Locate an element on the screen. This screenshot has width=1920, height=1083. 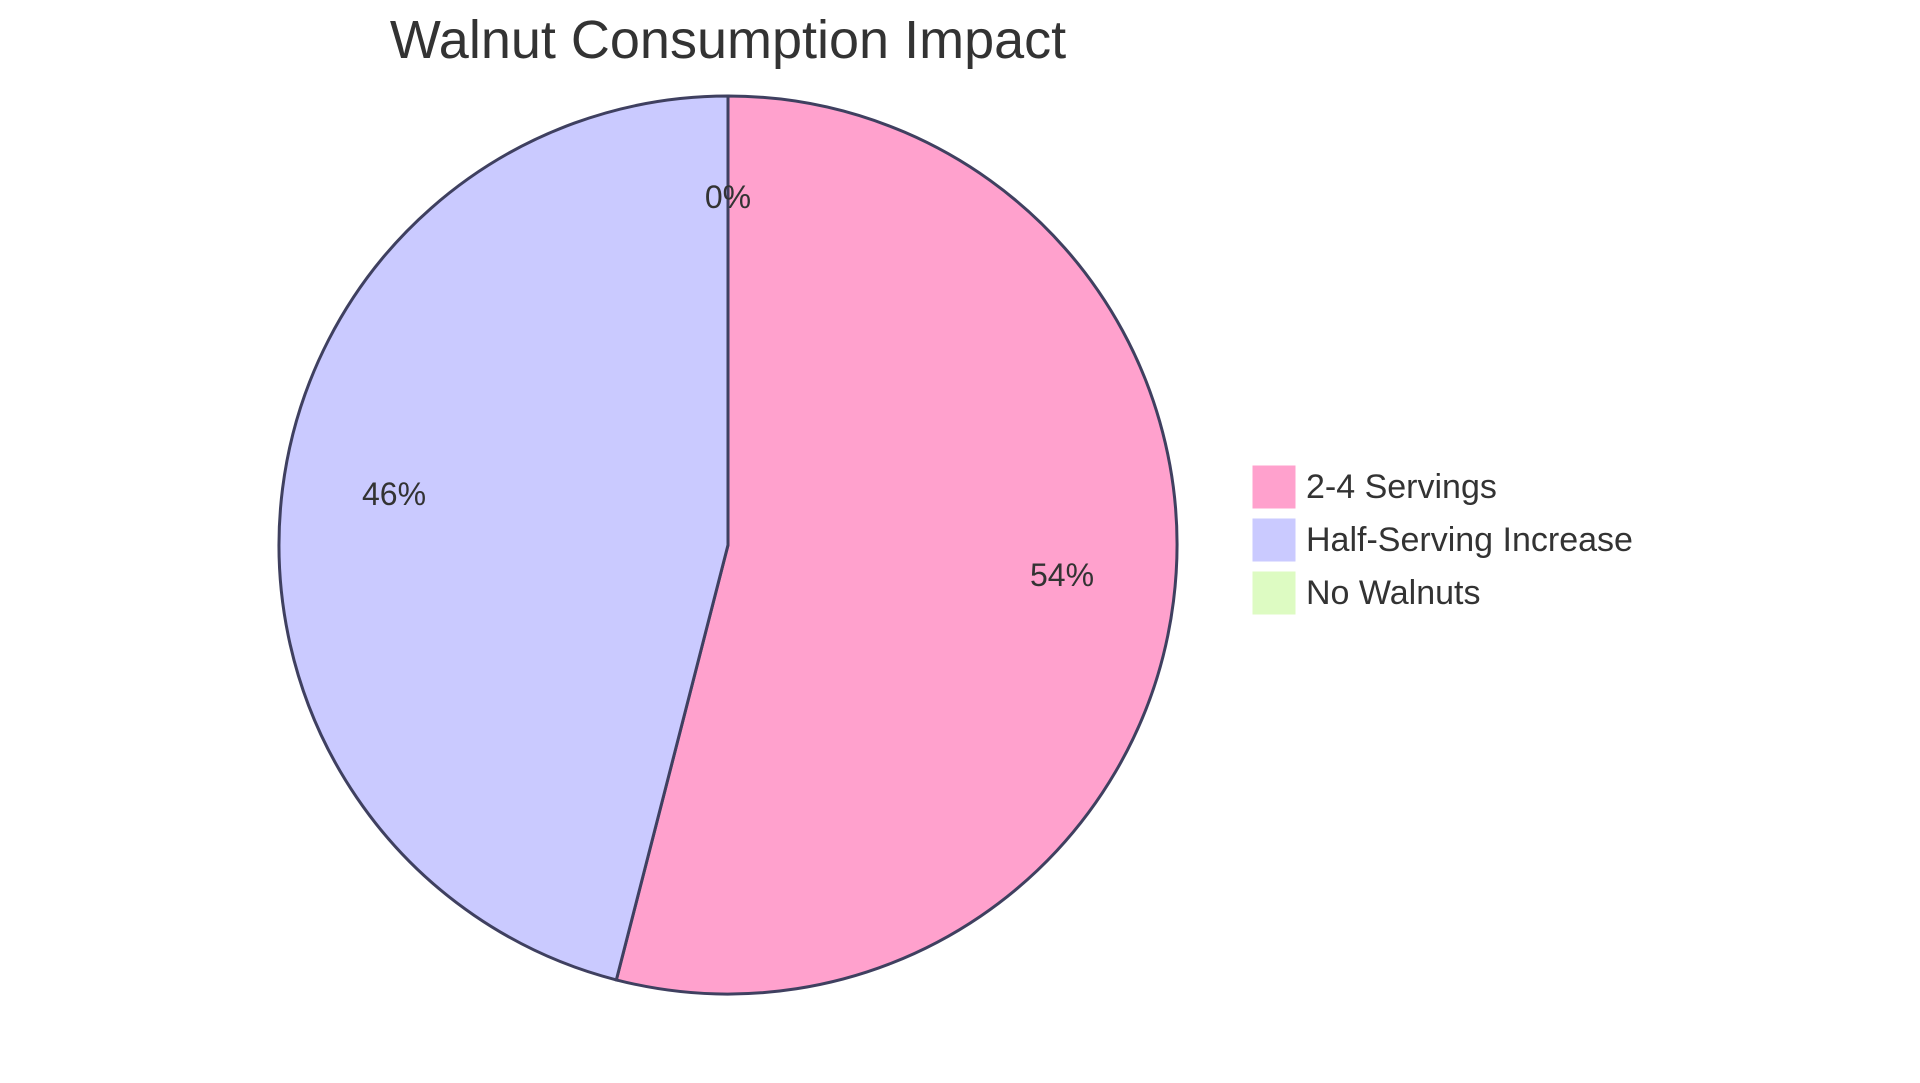
chart-title: Walnut Consumption Impact is located at coordinates (728, 40).